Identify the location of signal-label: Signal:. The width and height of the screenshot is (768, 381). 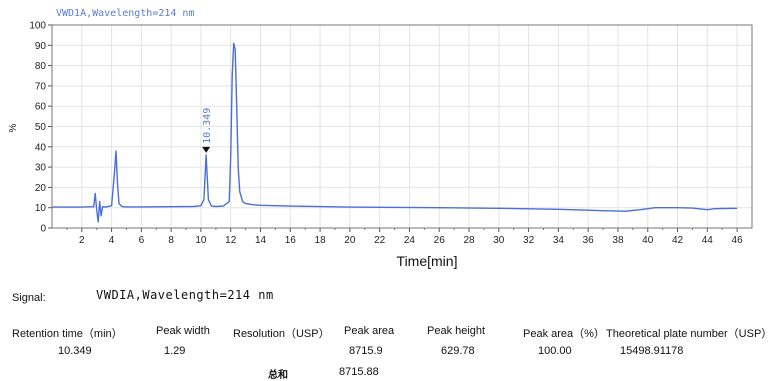
(29, 298).